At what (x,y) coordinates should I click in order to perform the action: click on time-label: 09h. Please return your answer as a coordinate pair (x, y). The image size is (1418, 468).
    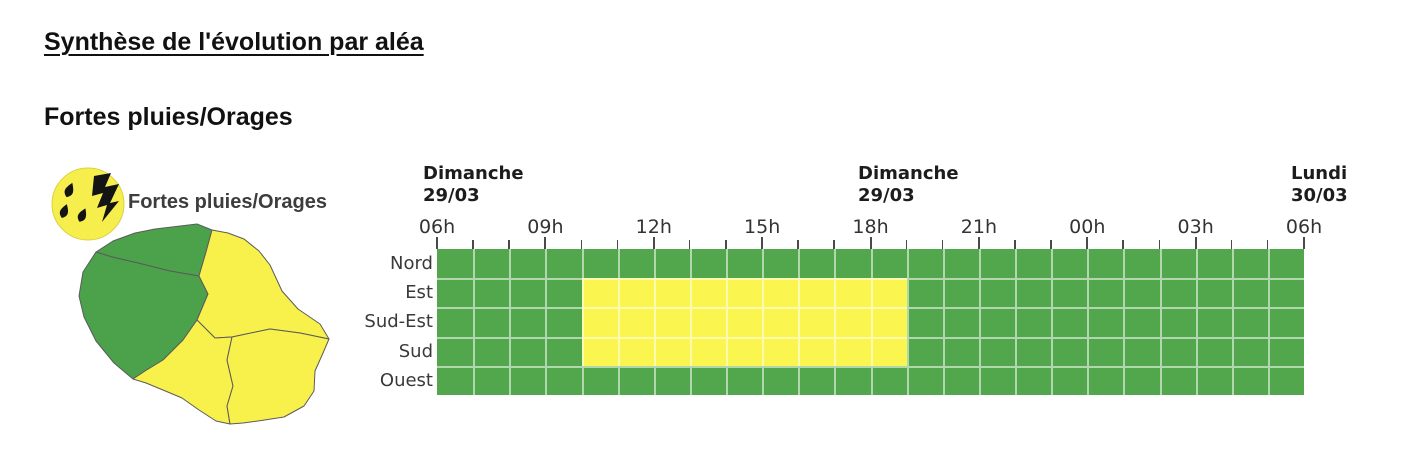
    Looking at the image, I should click on (545, 227).